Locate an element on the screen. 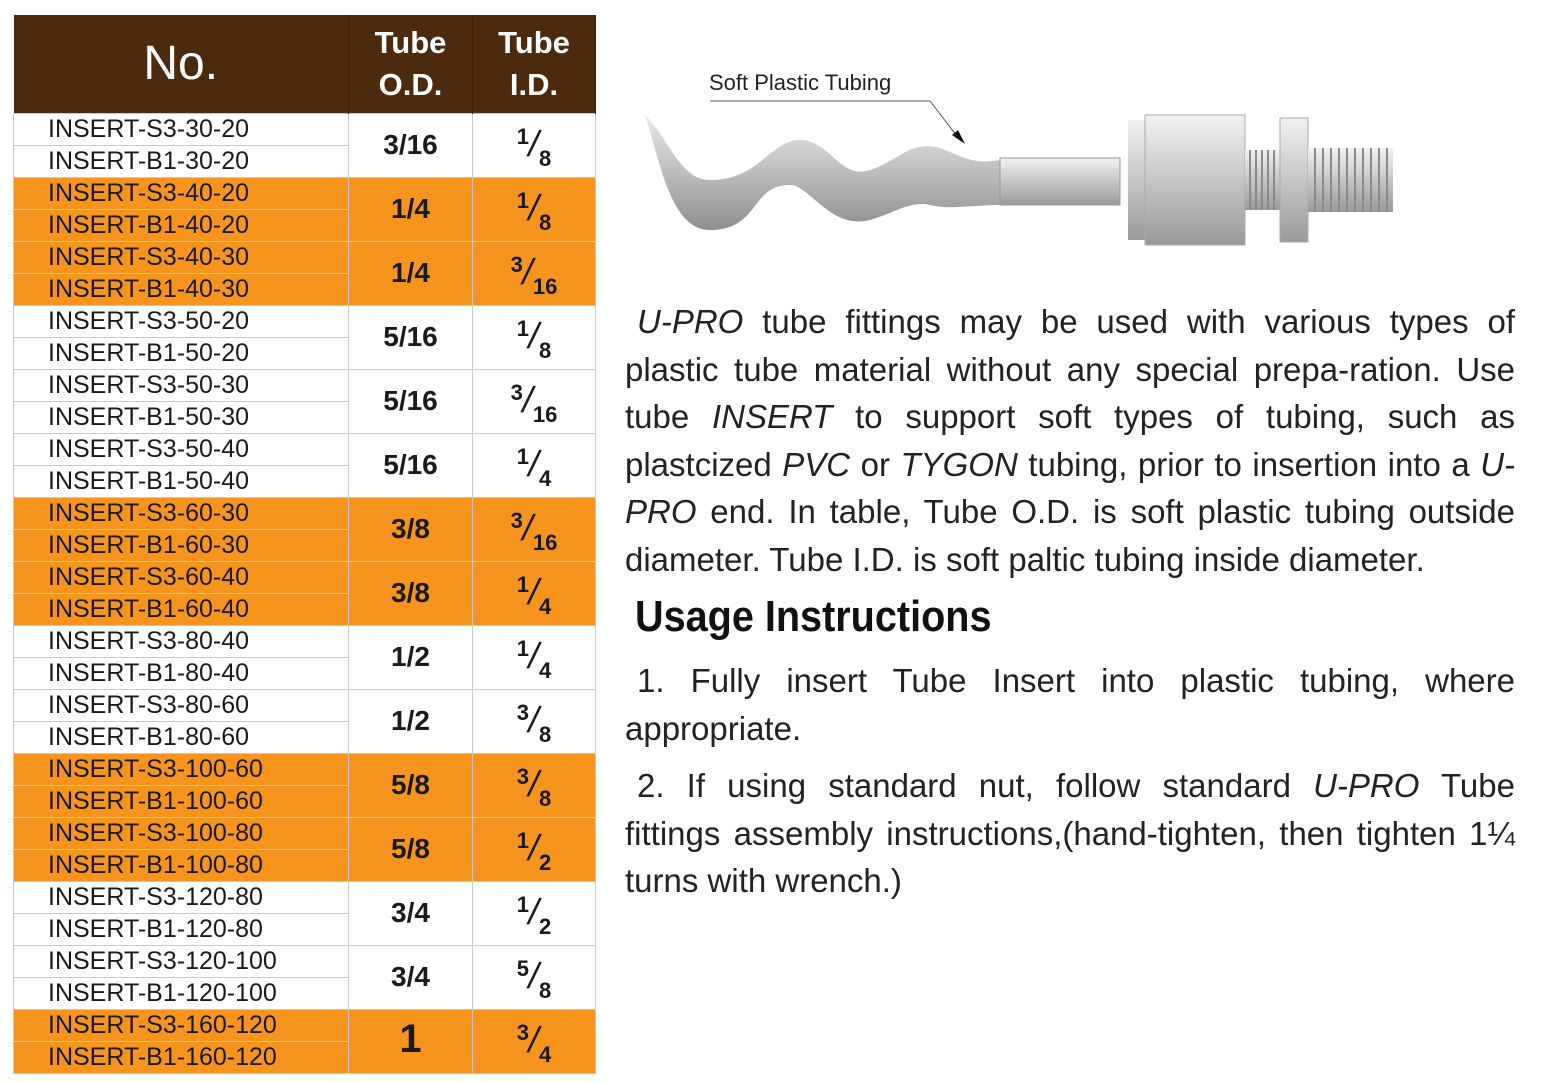  table-row: INSERT-B1-100-80 is located at coordinates (304, 865).